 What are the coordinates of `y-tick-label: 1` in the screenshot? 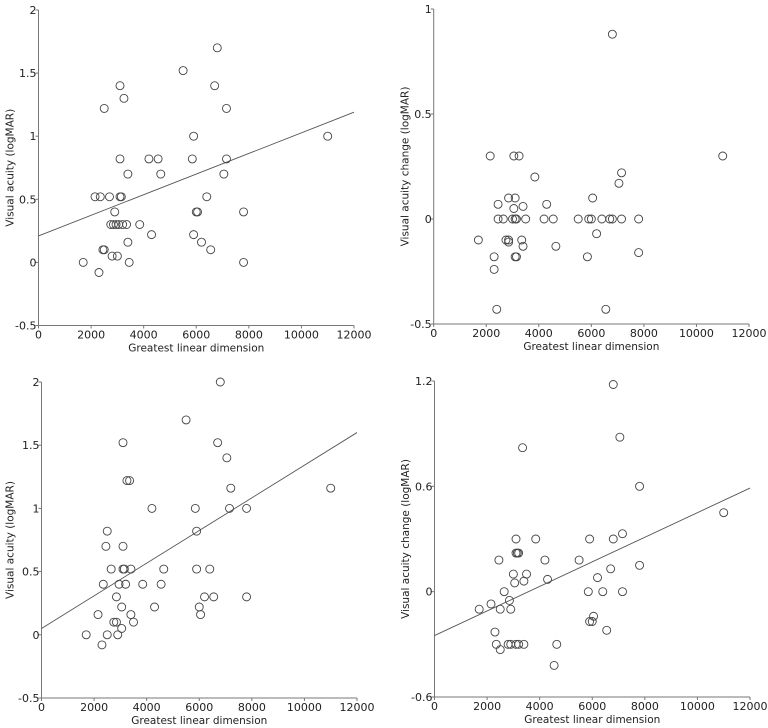 It's located at (36, 508).